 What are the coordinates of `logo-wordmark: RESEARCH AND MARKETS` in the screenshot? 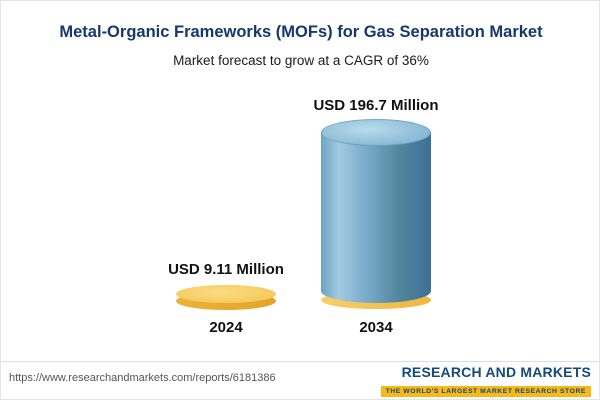 It's located at (496, 372).